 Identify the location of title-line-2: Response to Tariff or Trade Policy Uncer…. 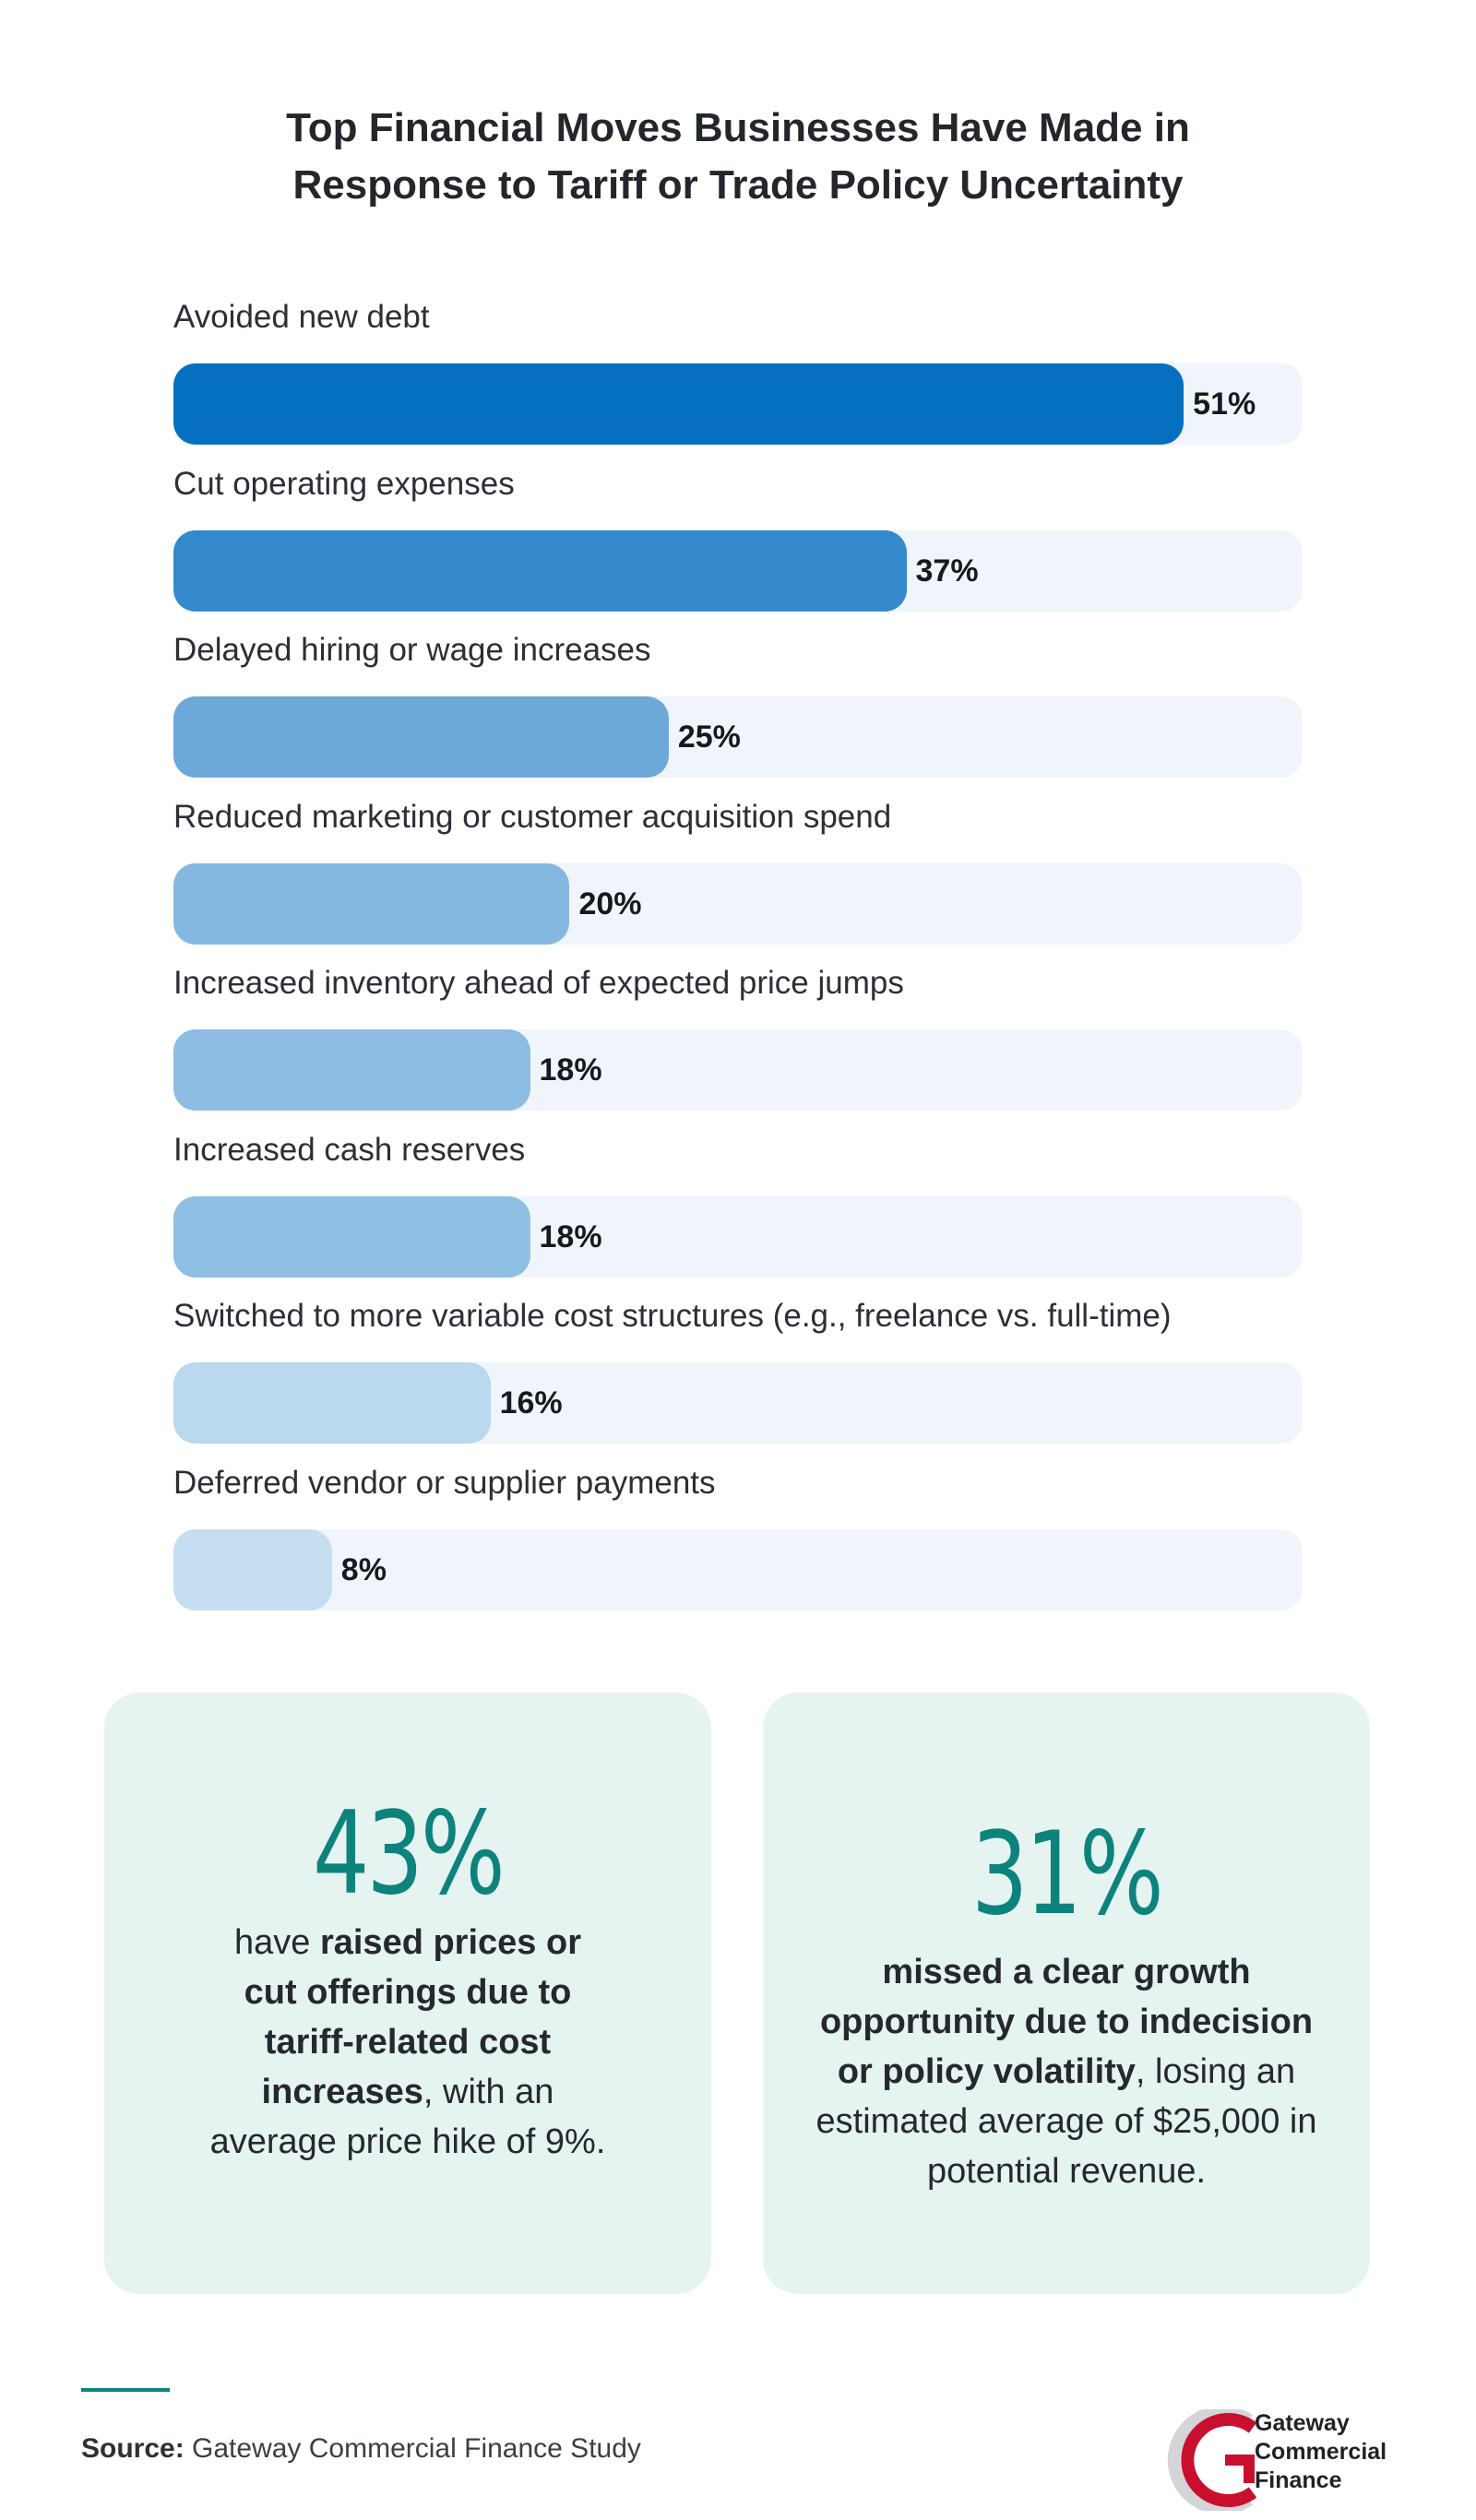
(738, 185).